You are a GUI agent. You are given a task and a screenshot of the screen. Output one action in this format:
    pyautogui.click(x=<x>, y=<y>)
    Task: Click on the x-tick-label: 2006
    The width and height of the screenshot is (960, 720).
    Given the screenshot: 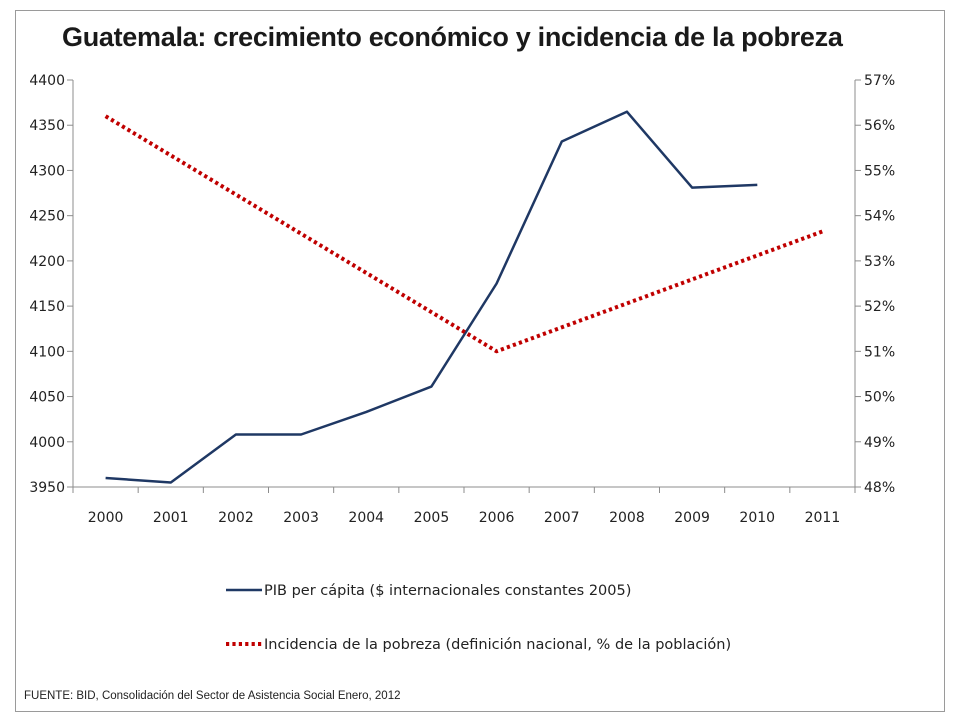 What is the action you would take?
    pyautogui.click(x=497, y=518)
    